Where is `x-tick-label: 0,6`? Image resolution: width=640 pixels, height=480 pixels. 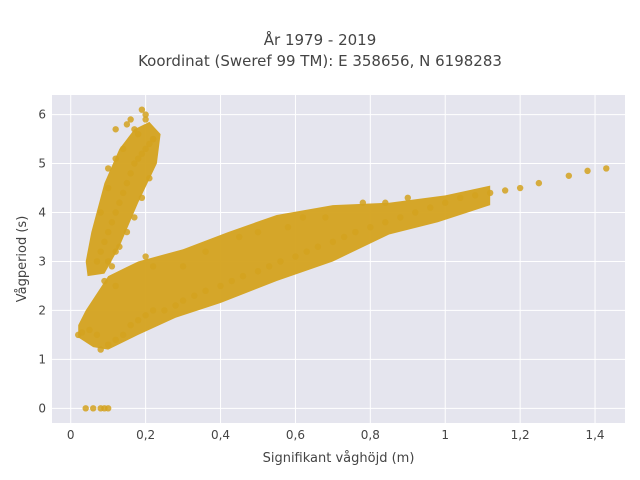
x-tick-label: 0,6 is located at coordinates (295, 435).